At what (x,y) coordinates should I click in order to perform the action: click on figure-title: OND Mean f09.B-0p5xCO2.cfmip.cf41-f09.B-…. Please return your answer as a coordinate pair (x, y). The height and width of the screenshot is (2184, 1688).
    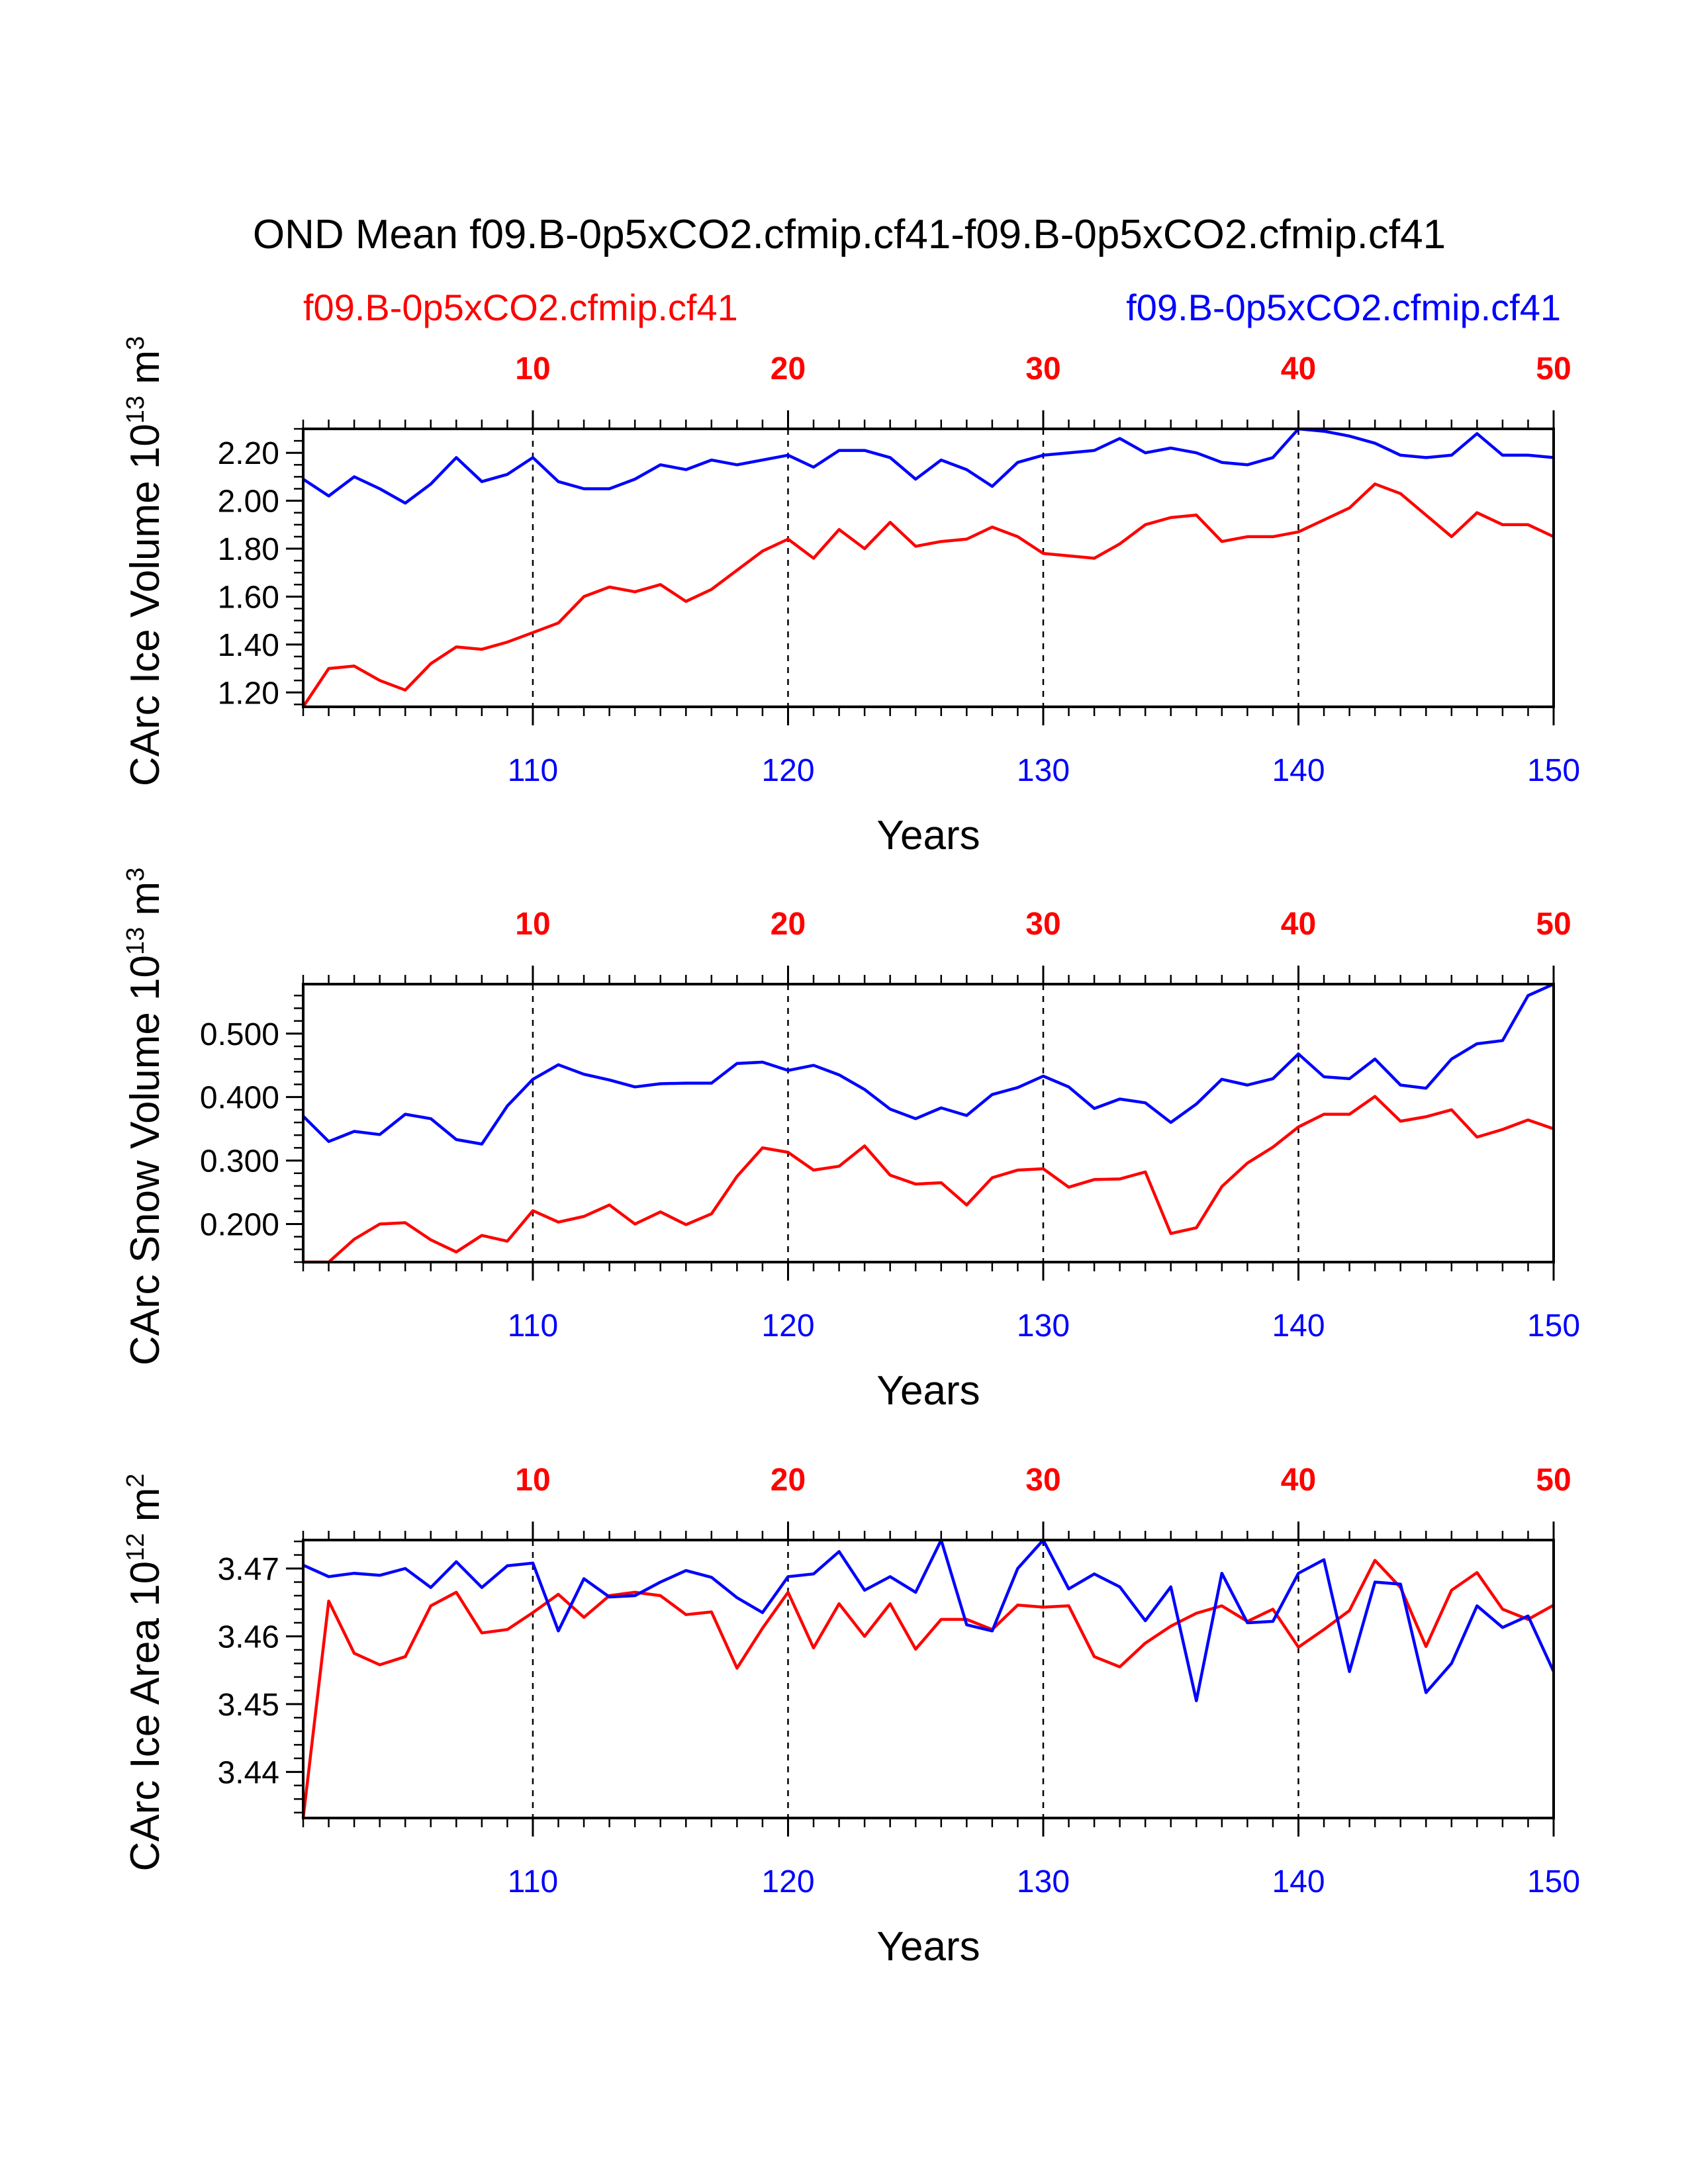
    Looking at the image, I should click on (849, 235).